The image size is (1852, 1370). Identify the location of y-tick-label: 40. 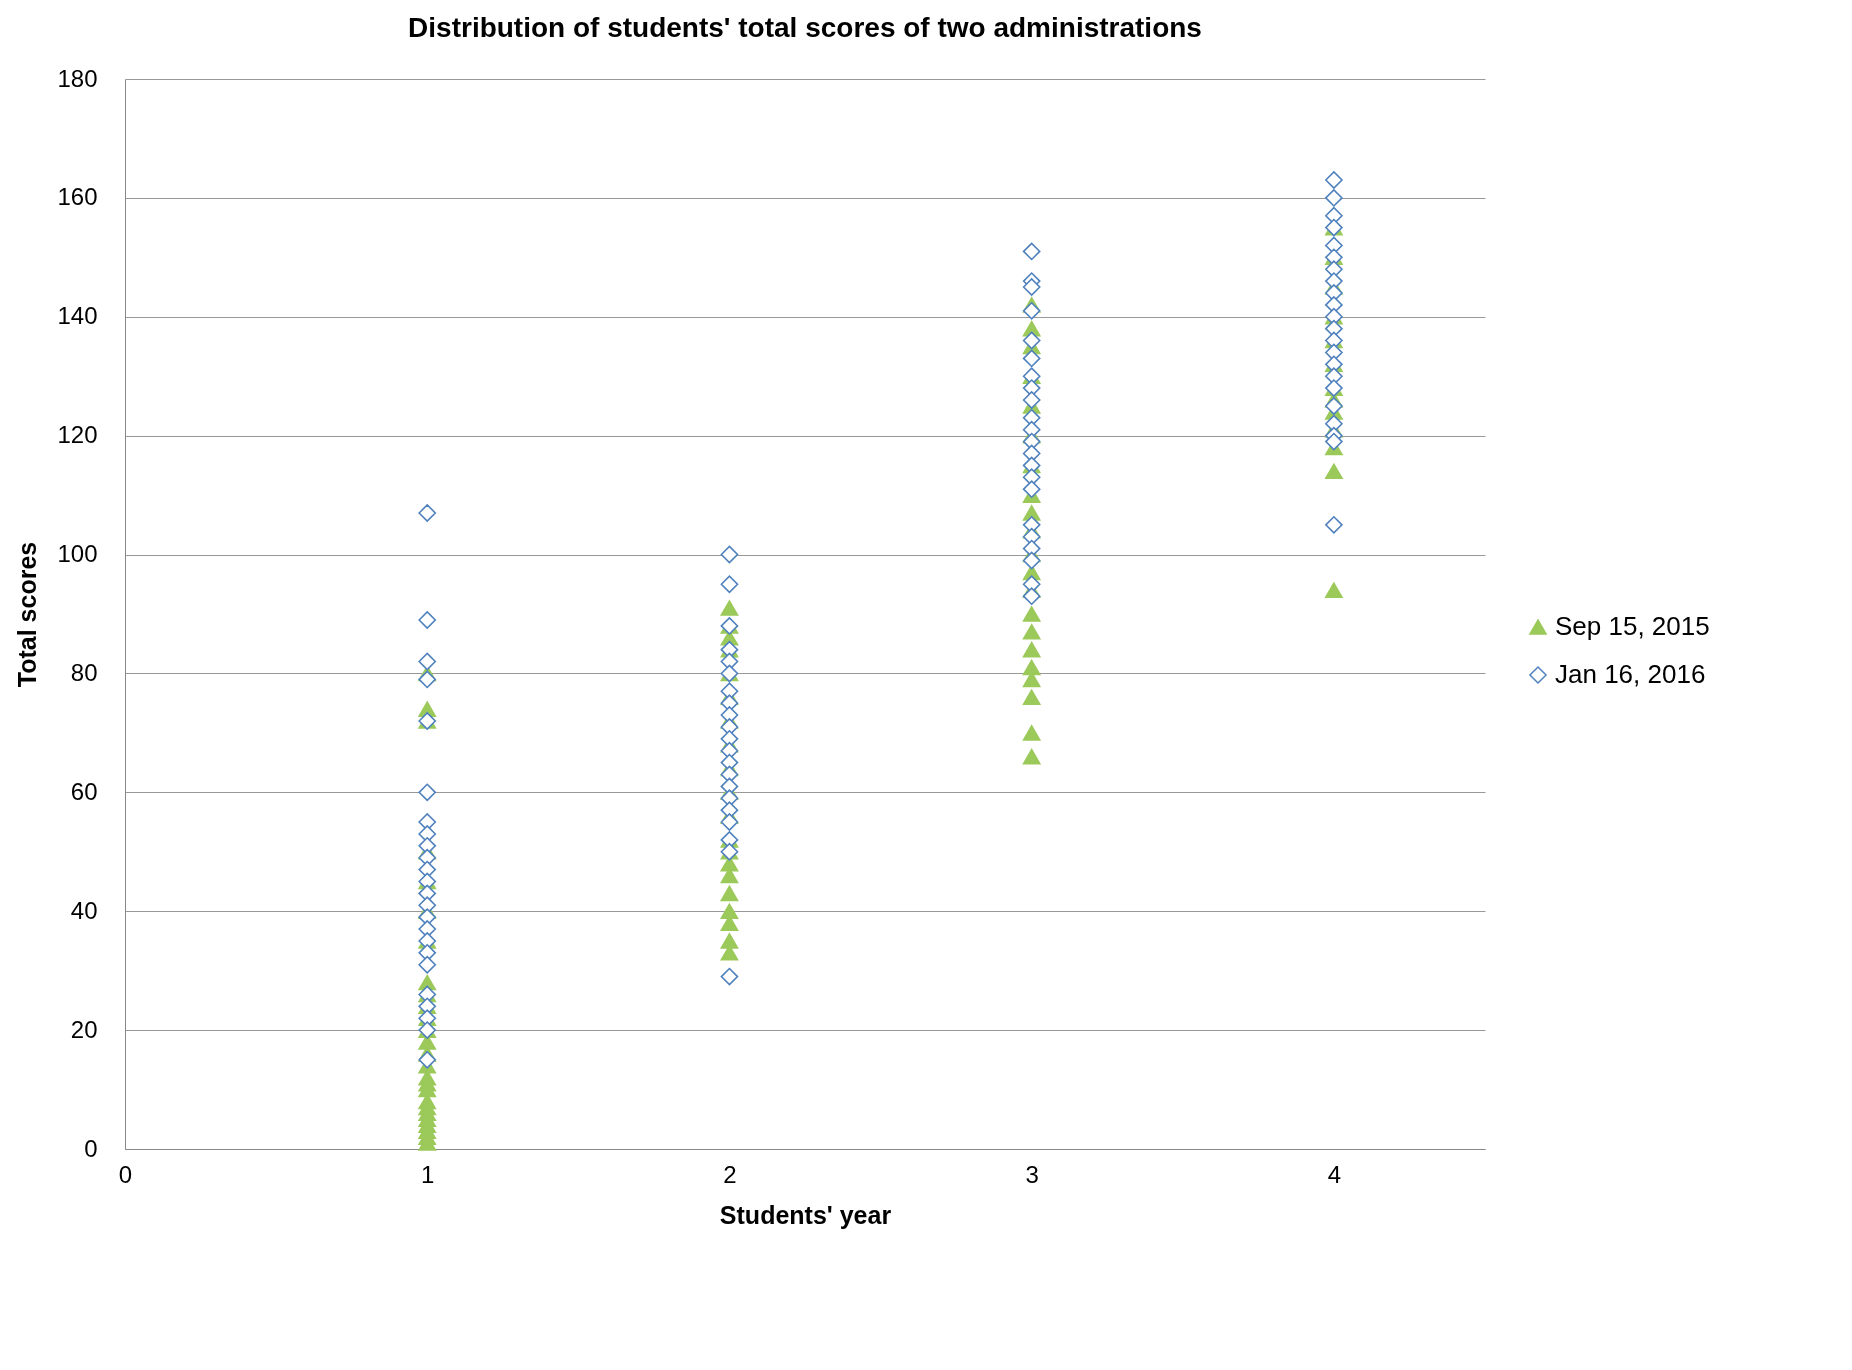
(84, 910).